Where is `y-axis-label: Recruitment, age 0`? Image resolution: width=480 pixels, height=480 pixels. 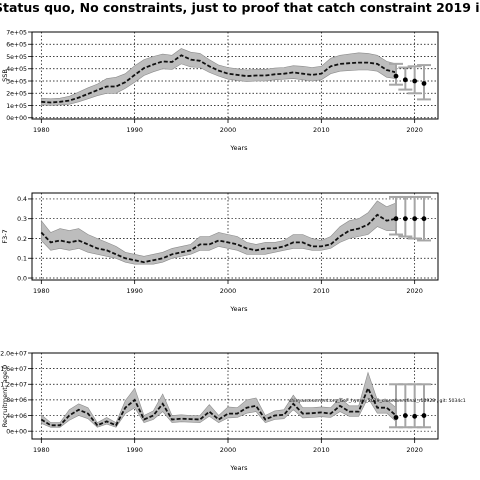 y-axis-label: Recruitment, age 0 is located at coordinates (5, 396).